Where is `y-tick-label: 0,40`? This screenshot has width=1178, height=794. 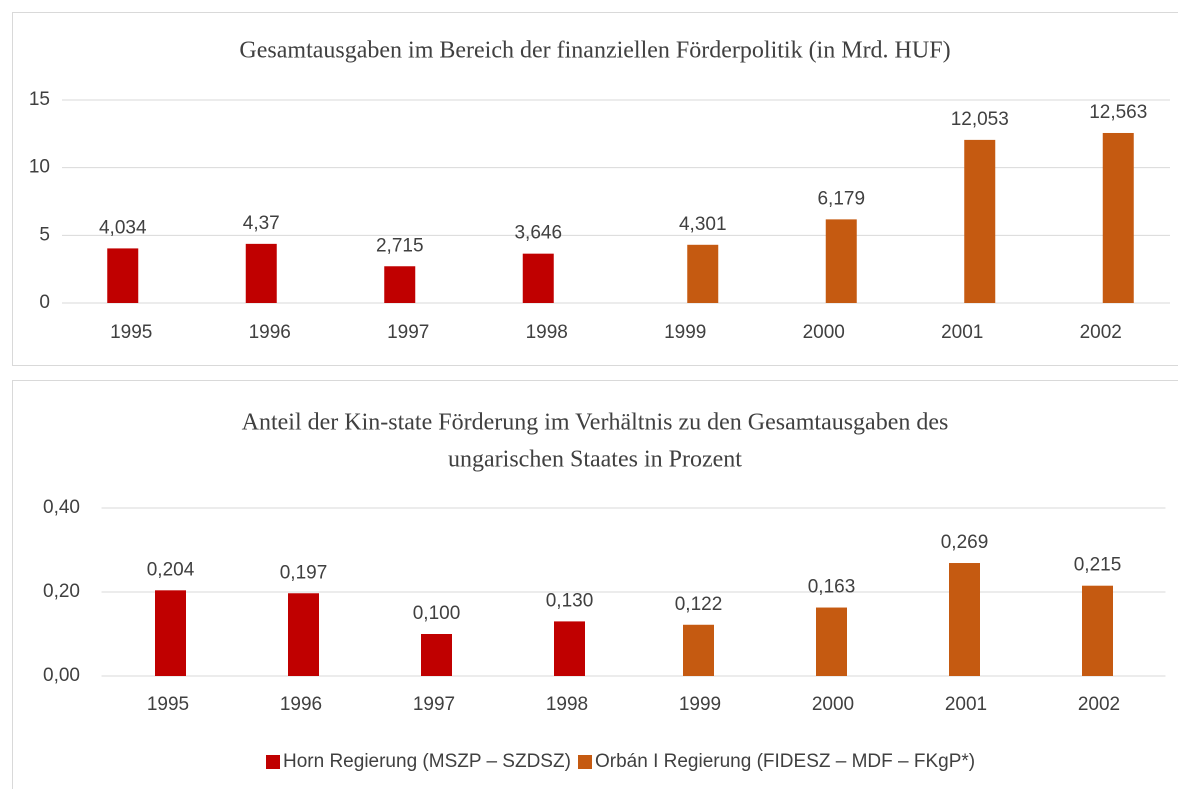
y-tick-label: 0,40 is located at coordinates (61, 507).